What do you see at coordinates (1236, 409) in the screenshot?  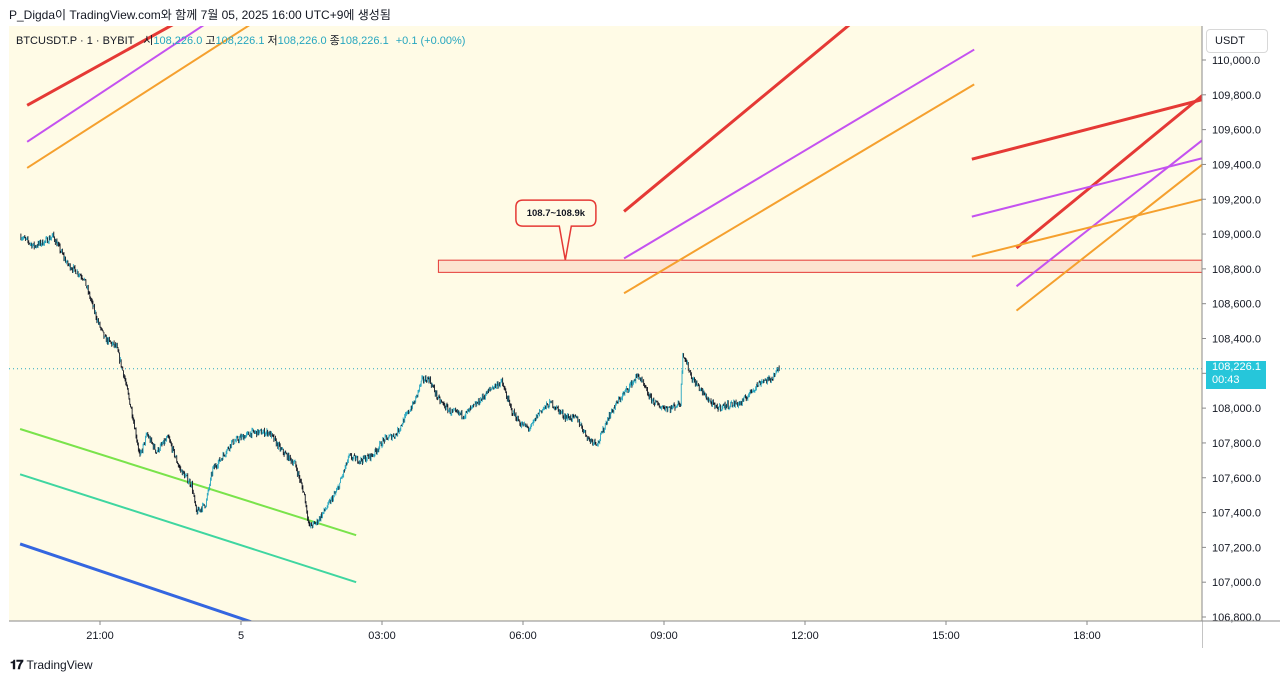 I see `y-tick-label: 108,000.0` at bounding box center [1236, 409].